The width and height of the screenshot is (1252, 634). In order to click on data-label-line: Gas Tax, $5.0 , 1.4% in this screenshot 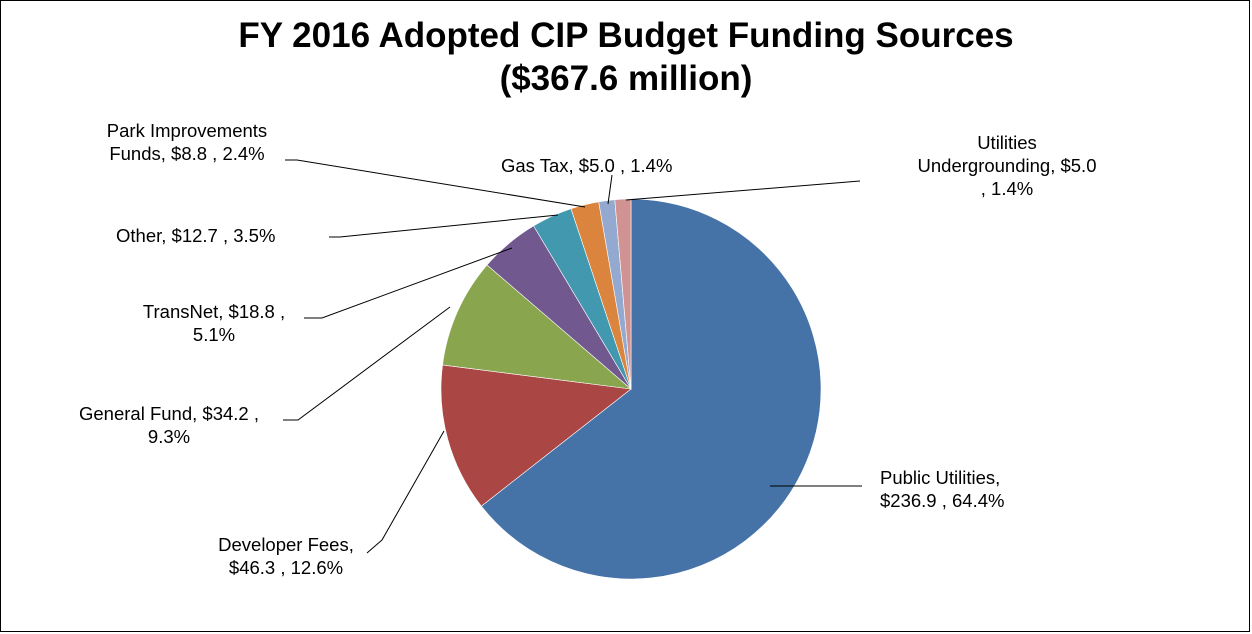, I will do `click(587, 165)`.